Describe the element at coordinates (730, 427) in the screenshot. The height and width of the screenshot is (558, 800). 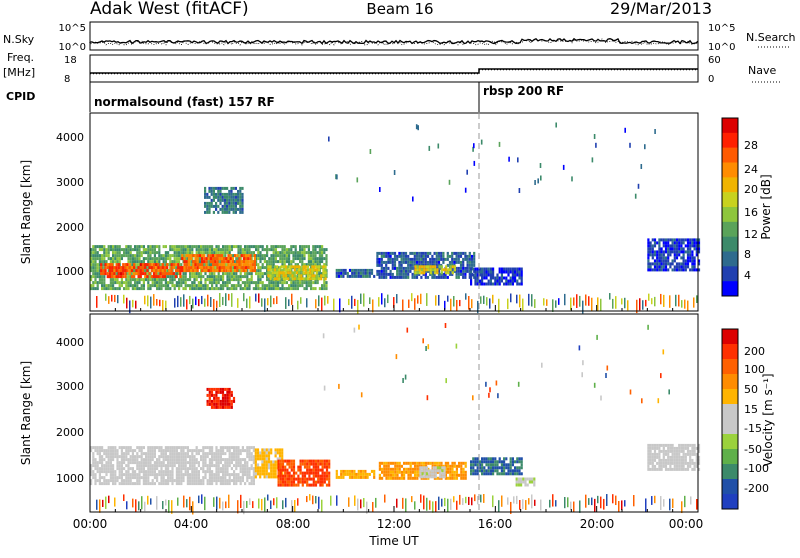
I see `velocity-colorbar-swatch` at that location.